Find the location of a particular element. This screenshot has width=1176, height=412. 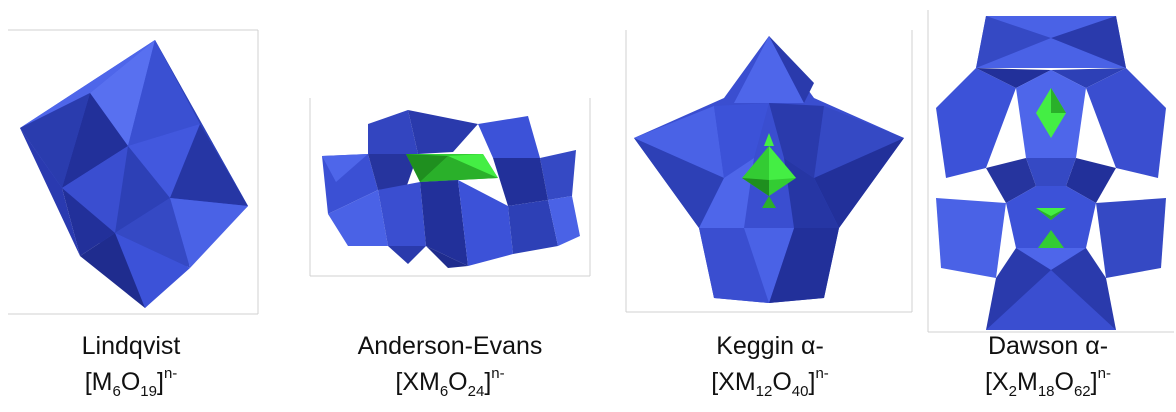

lindqvist-formula: [M6O19]n- is located at coordinates (131, 382).